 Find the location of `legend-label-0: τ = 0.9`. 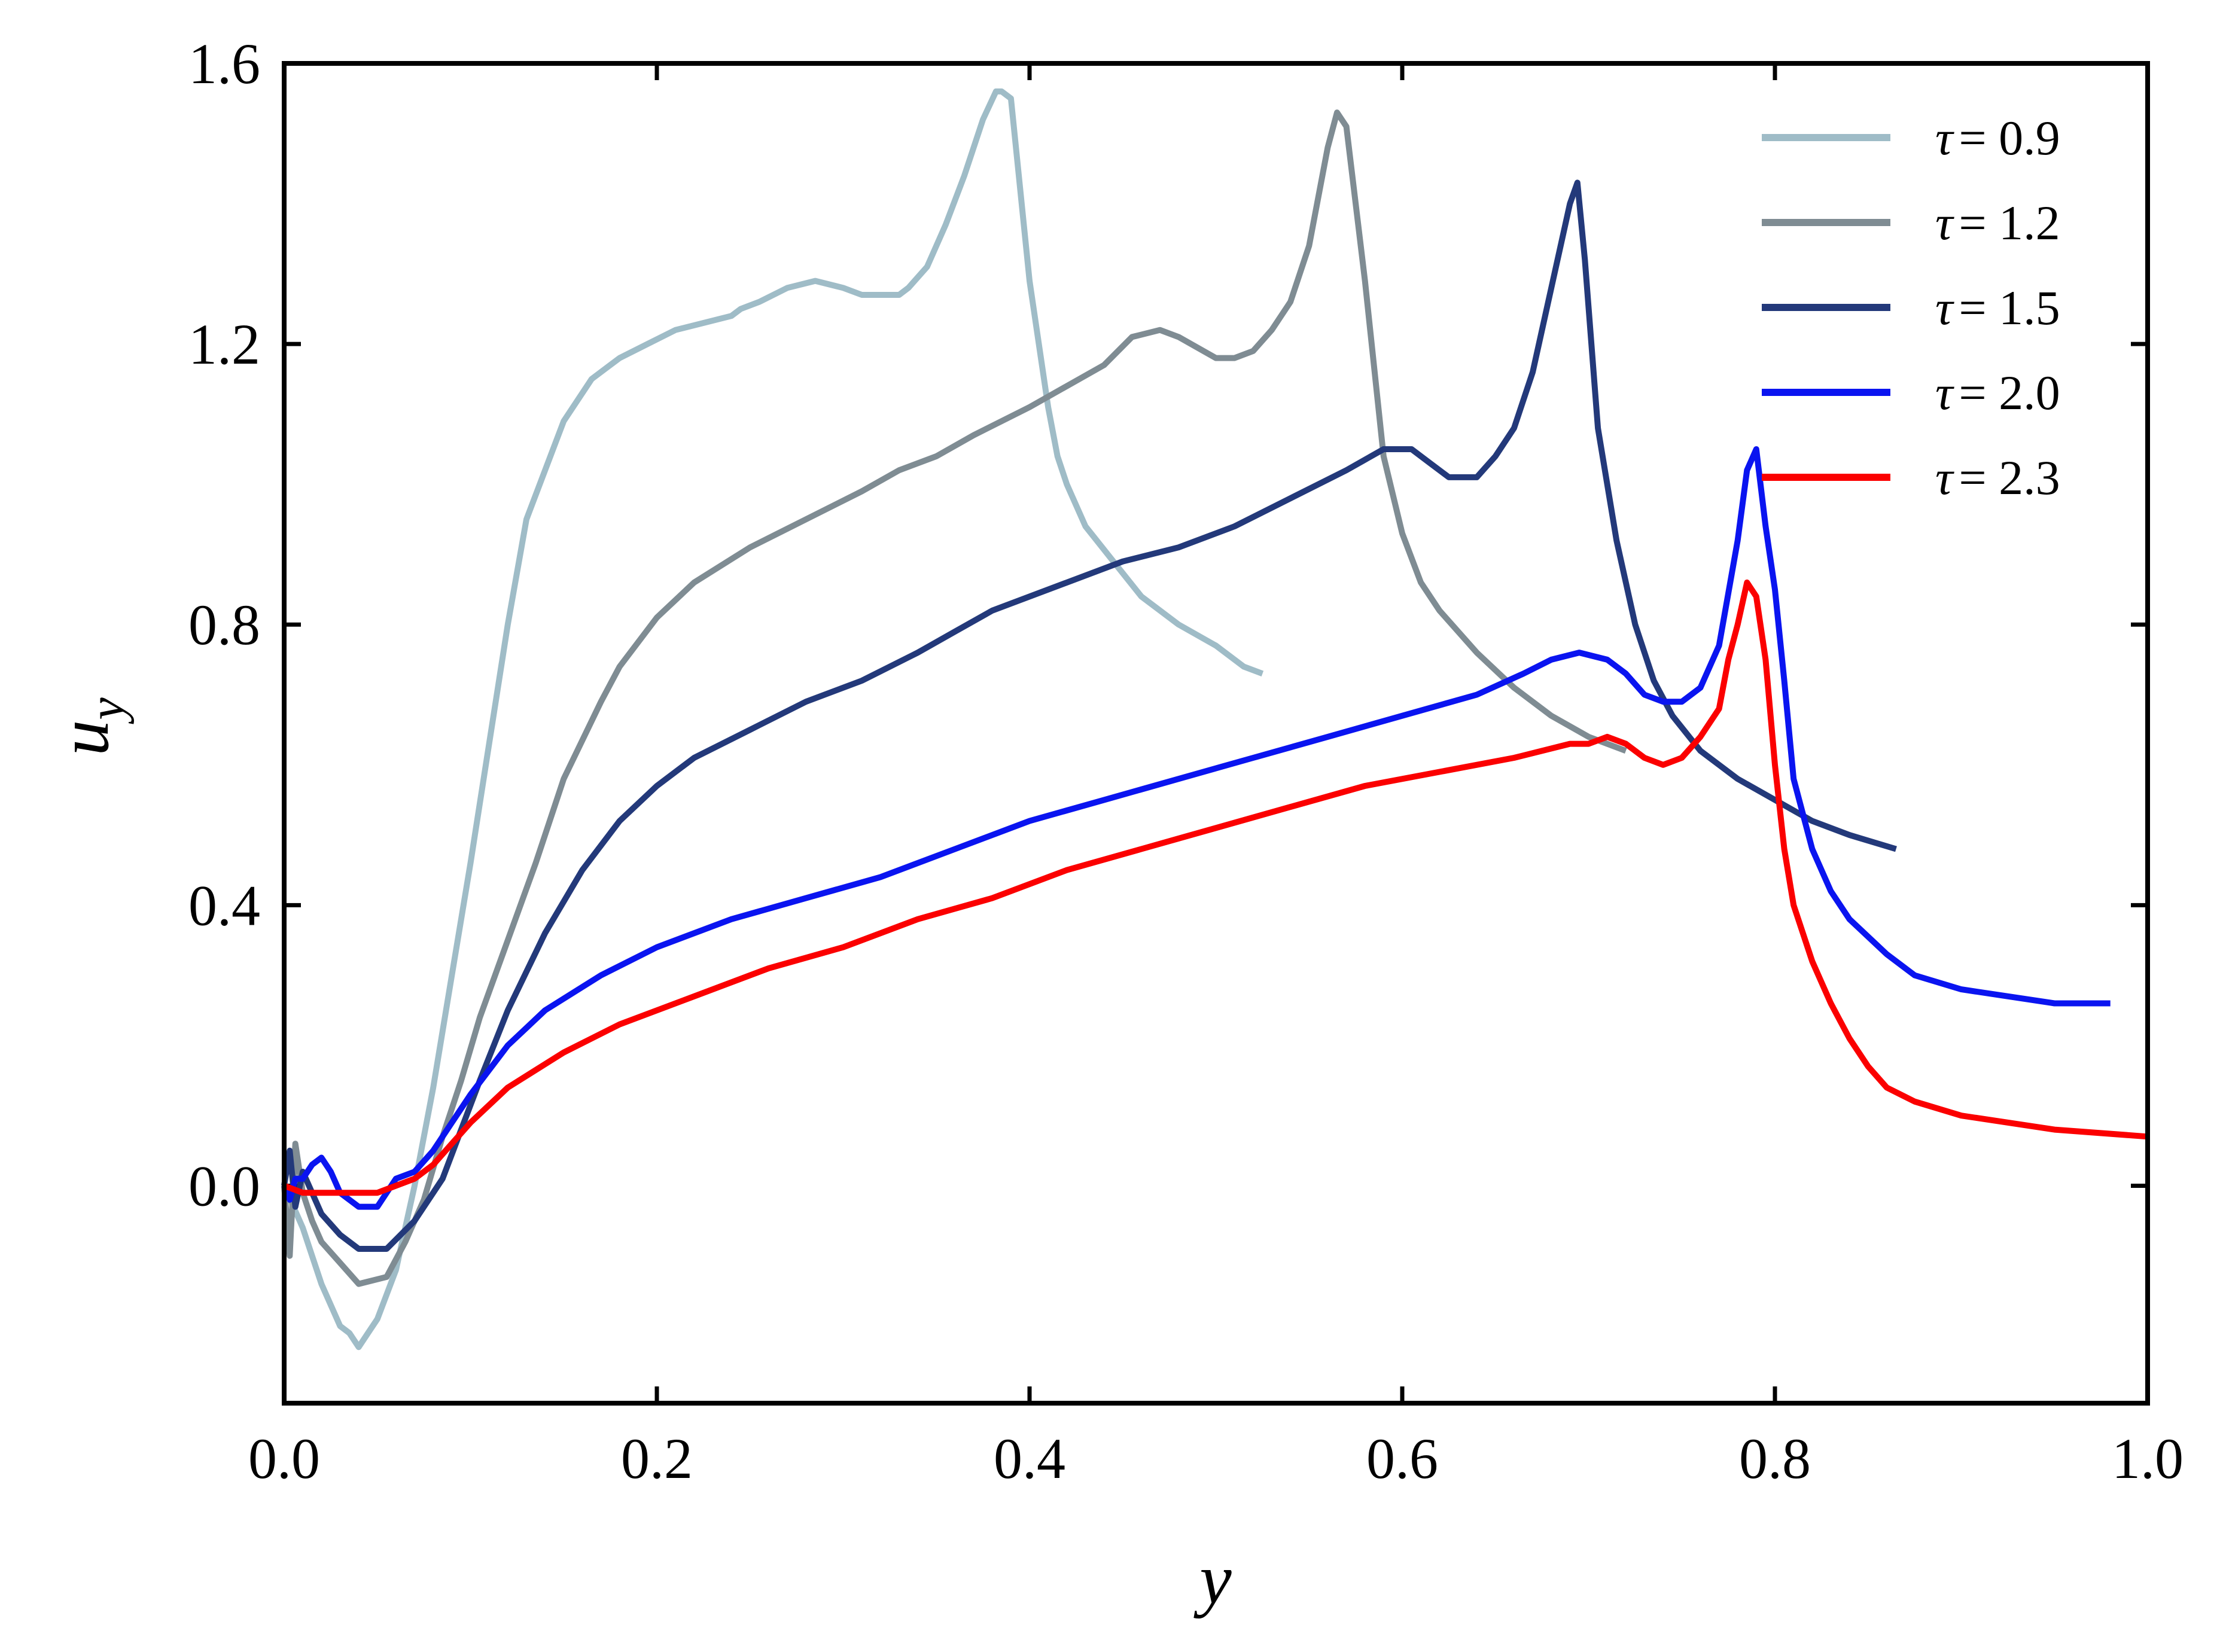

legend-label-0: τ = 0.9 is located at coordinates (1998, 138).